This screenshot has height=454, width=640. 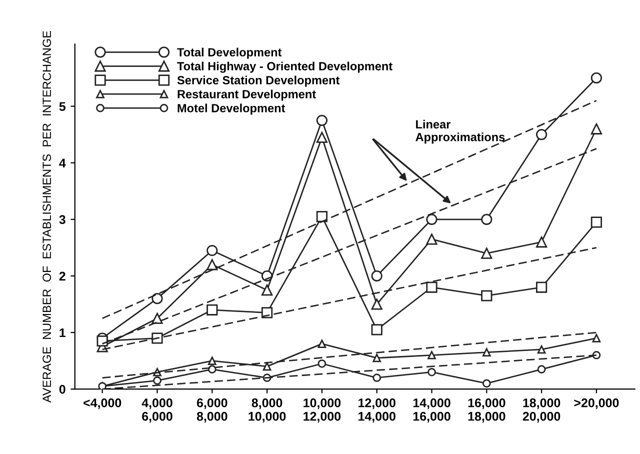 What do you see at coordinates (284, 67) in the screenshot?
I see `legend-label: Total Highway - Oriented Development` at bounding box center [284, 67].